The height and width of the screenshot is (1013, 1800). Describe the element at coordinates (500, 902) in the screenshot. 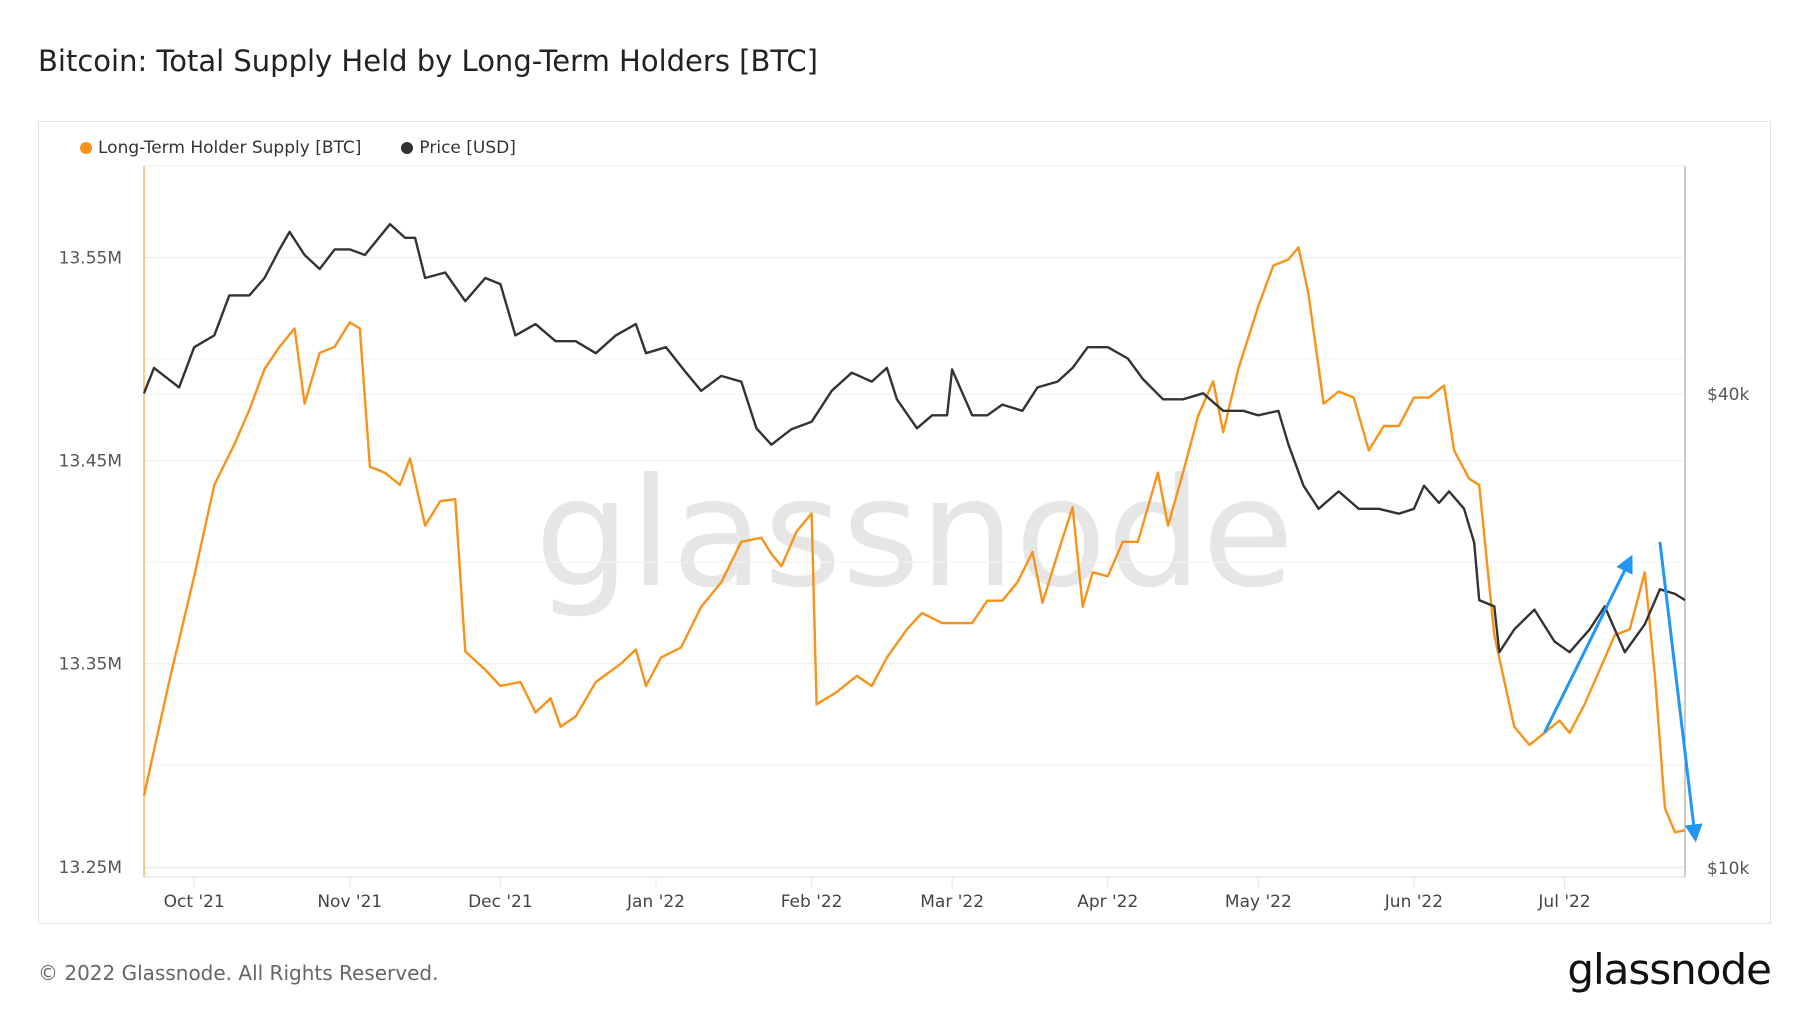

I see `x-tick-label: Dec '21` at that location.